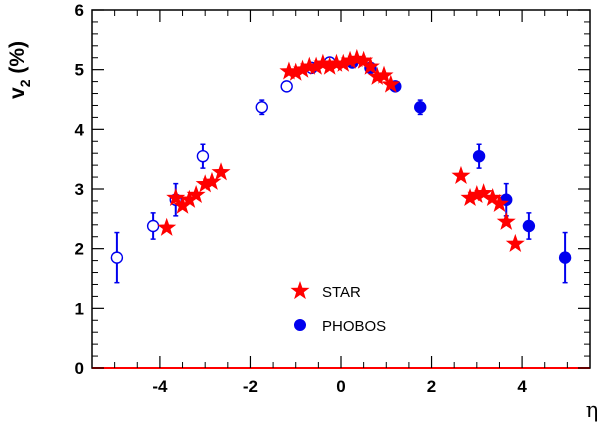 The image size is (600, 427). I want to click on legend-star-label: STAR, so click(341, 292).